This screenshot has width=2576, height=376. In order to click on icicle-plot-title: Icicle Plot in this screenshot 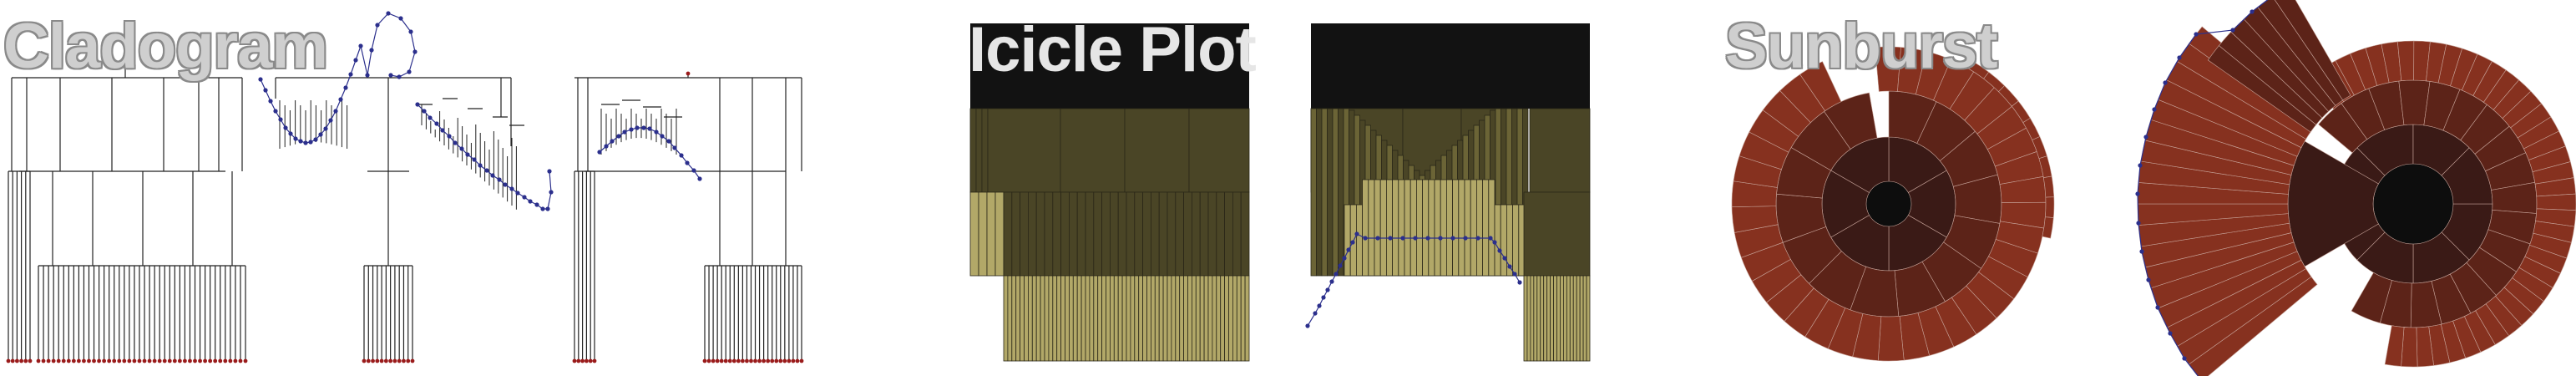, I will do `click(1113, 50)`.